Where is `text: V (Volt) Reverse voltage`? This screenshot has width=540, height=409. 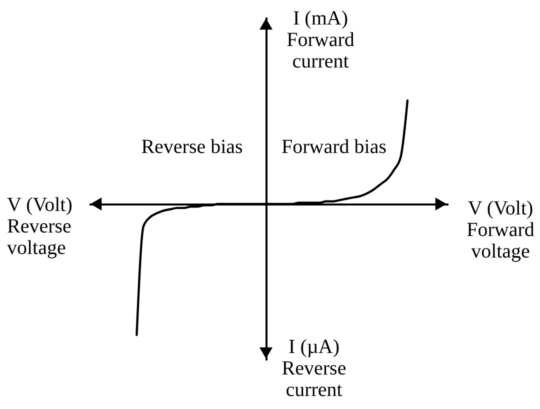
text: V (Volt) Reverse voltage is located at coordinates (39, 226).